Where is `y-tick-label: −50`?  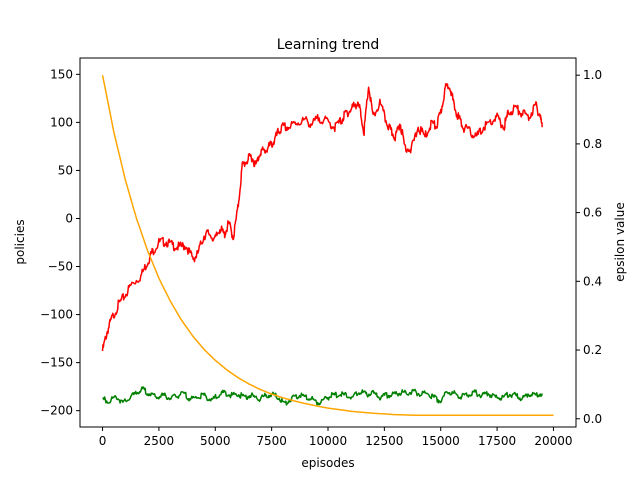 y-tick-label: −50 is located at coordinates (60, 267).